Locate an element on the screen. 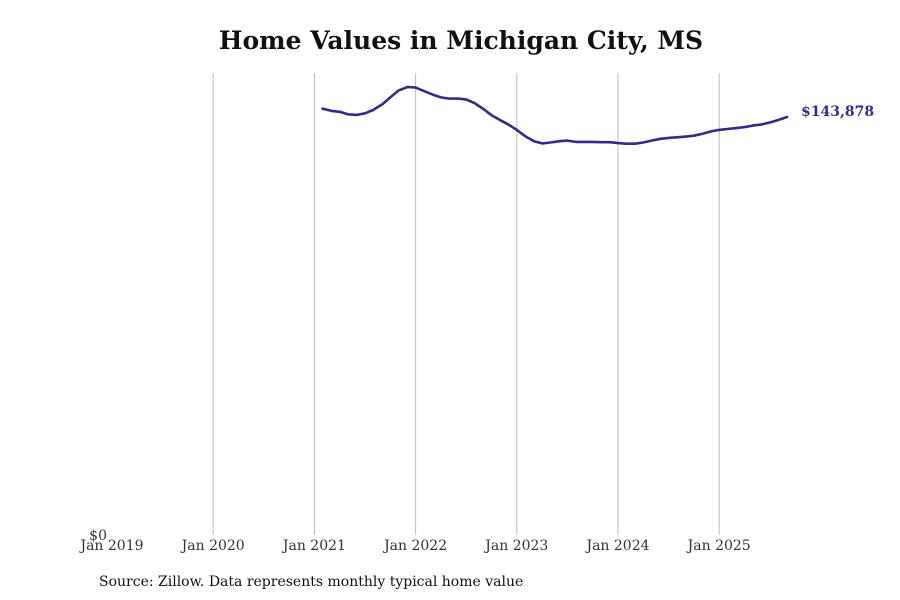 This screenshot has width=900, height=600. x-tick-label: Jan 2023 is located at coordinates (515, 546).